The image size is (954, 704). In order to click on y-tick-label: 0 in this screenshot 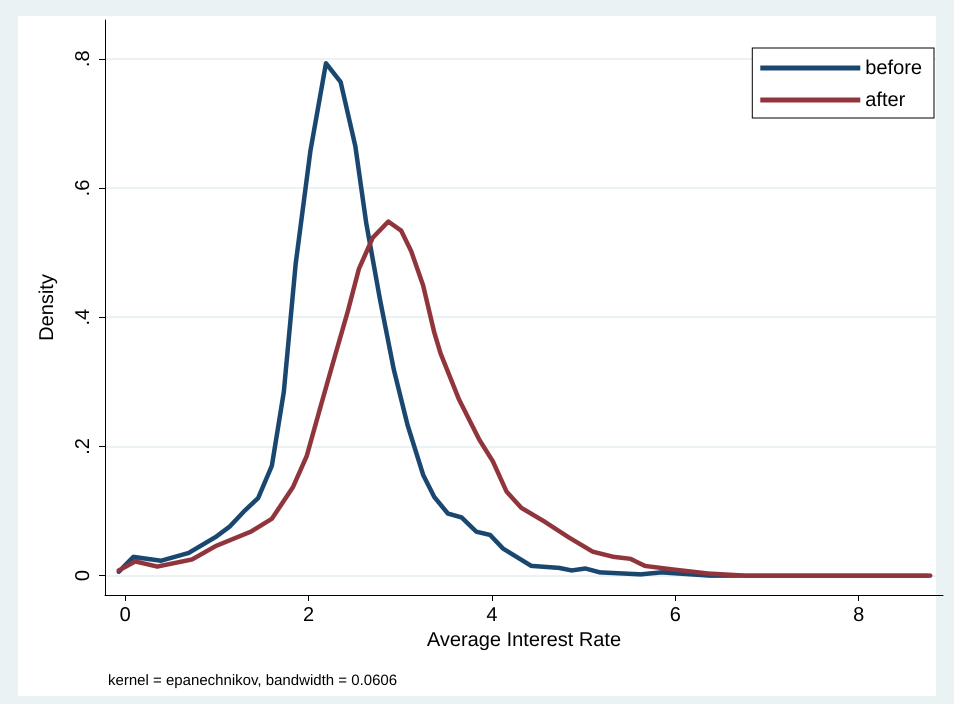, I will do `click(83, 576)`.